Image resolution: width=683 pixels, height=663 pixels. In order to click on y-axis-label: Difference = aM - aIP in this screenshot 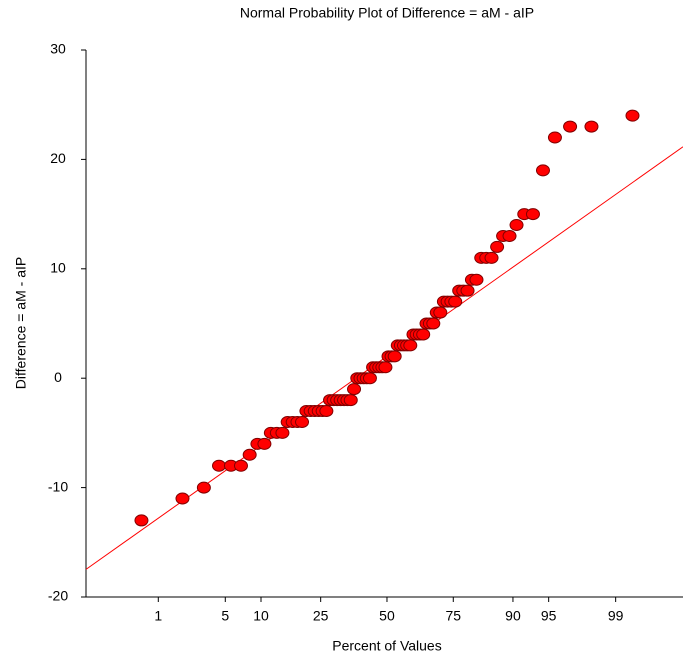, I will do `click(21, 323)`.